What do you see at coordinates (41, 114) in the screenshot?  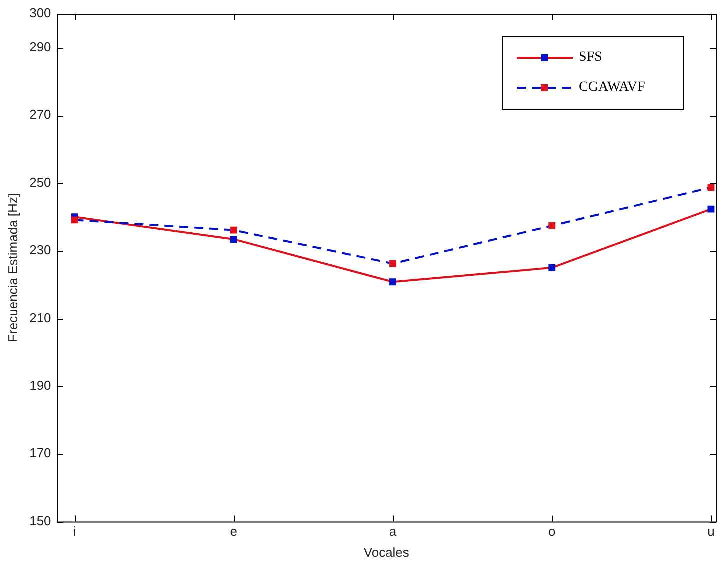 I see `y-tick-label: 270` at bounding box center [41, 114].